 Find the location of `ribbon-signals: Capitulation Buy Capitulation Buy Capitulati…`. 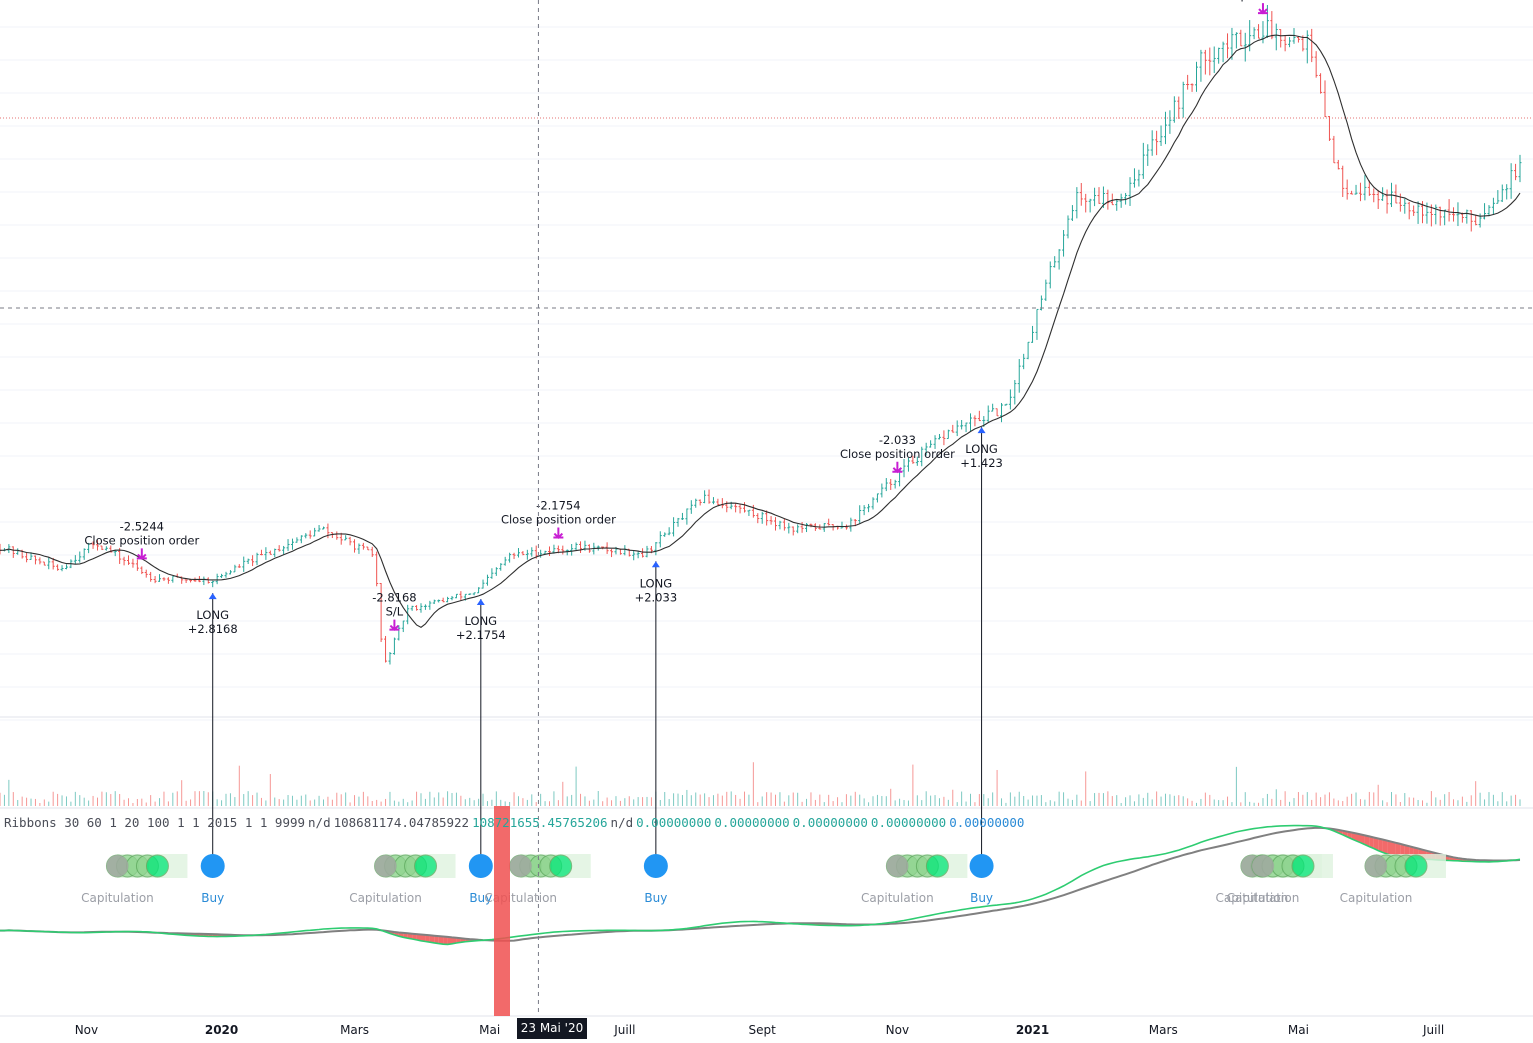

ribbon-signals: Capitulation Buy Capitulation Buy Capitulati… is located at coordinates (763, 879).